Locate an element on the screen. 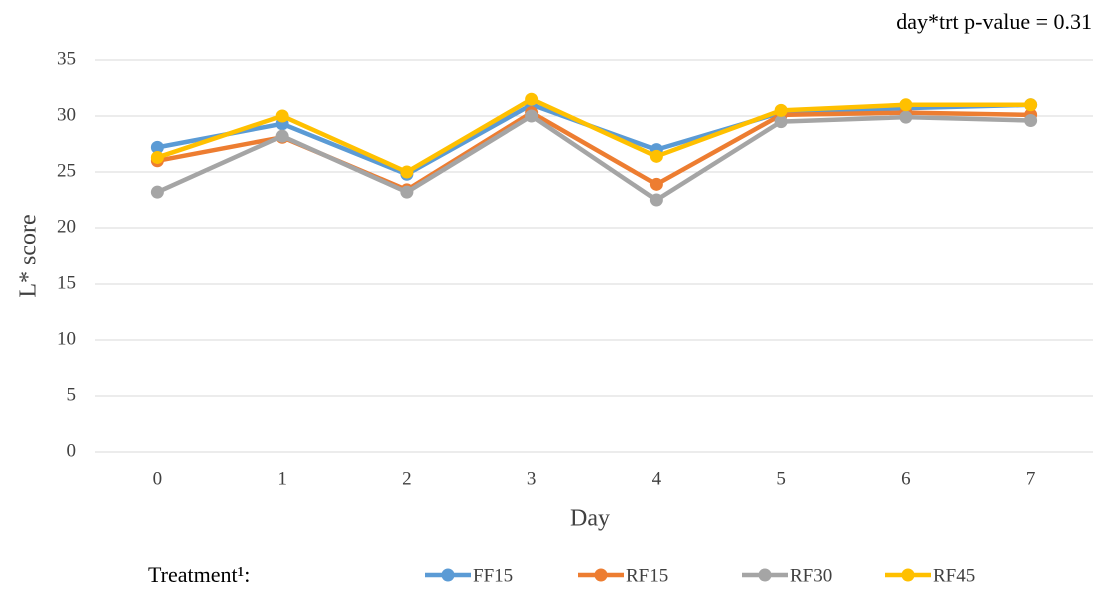  x-tick-label: 0 is located at coordinates (158, 478).